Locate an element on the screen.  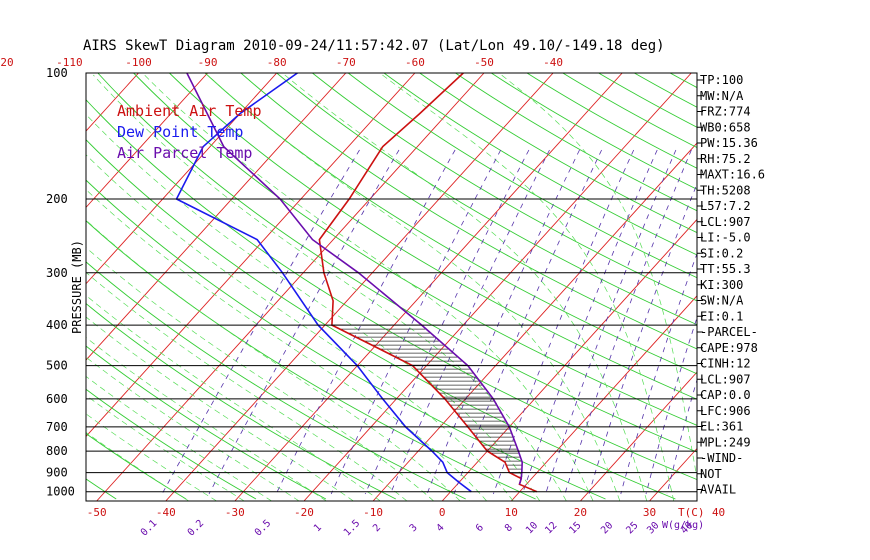
mixing-ratio-tick-label: 2 is located at coordinates (377, 528).